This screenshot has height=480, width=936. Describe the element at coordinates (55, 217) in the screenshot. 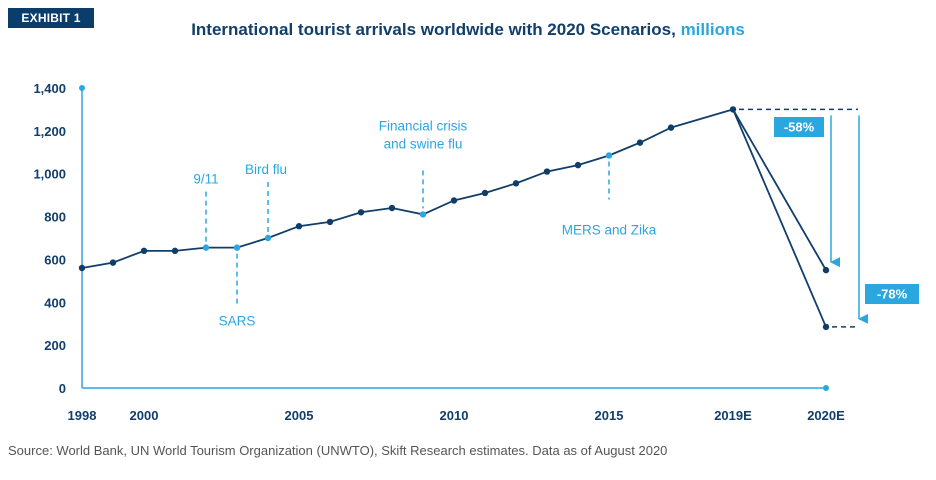

I see `y-tick-label: 800` at that location.